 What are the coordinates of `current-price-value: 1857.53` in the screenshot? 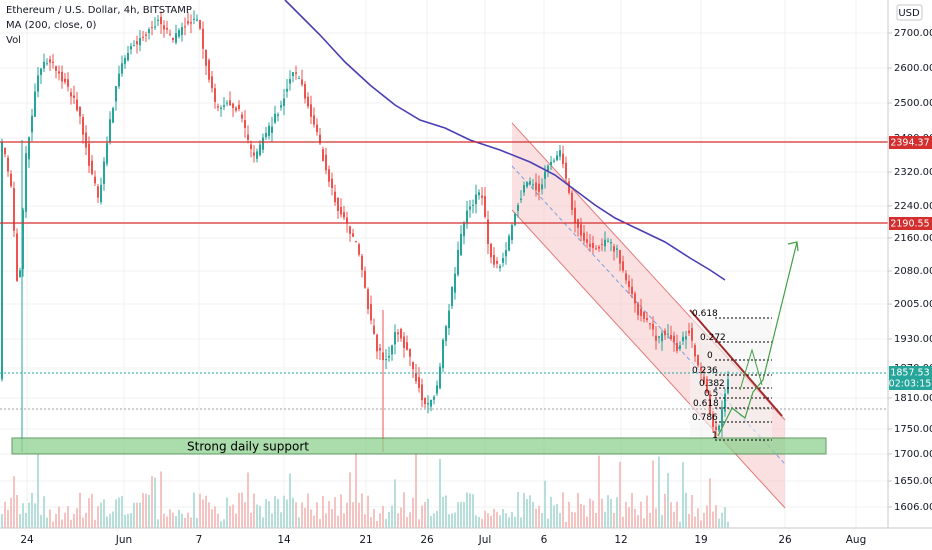 It's located at (909, 373).